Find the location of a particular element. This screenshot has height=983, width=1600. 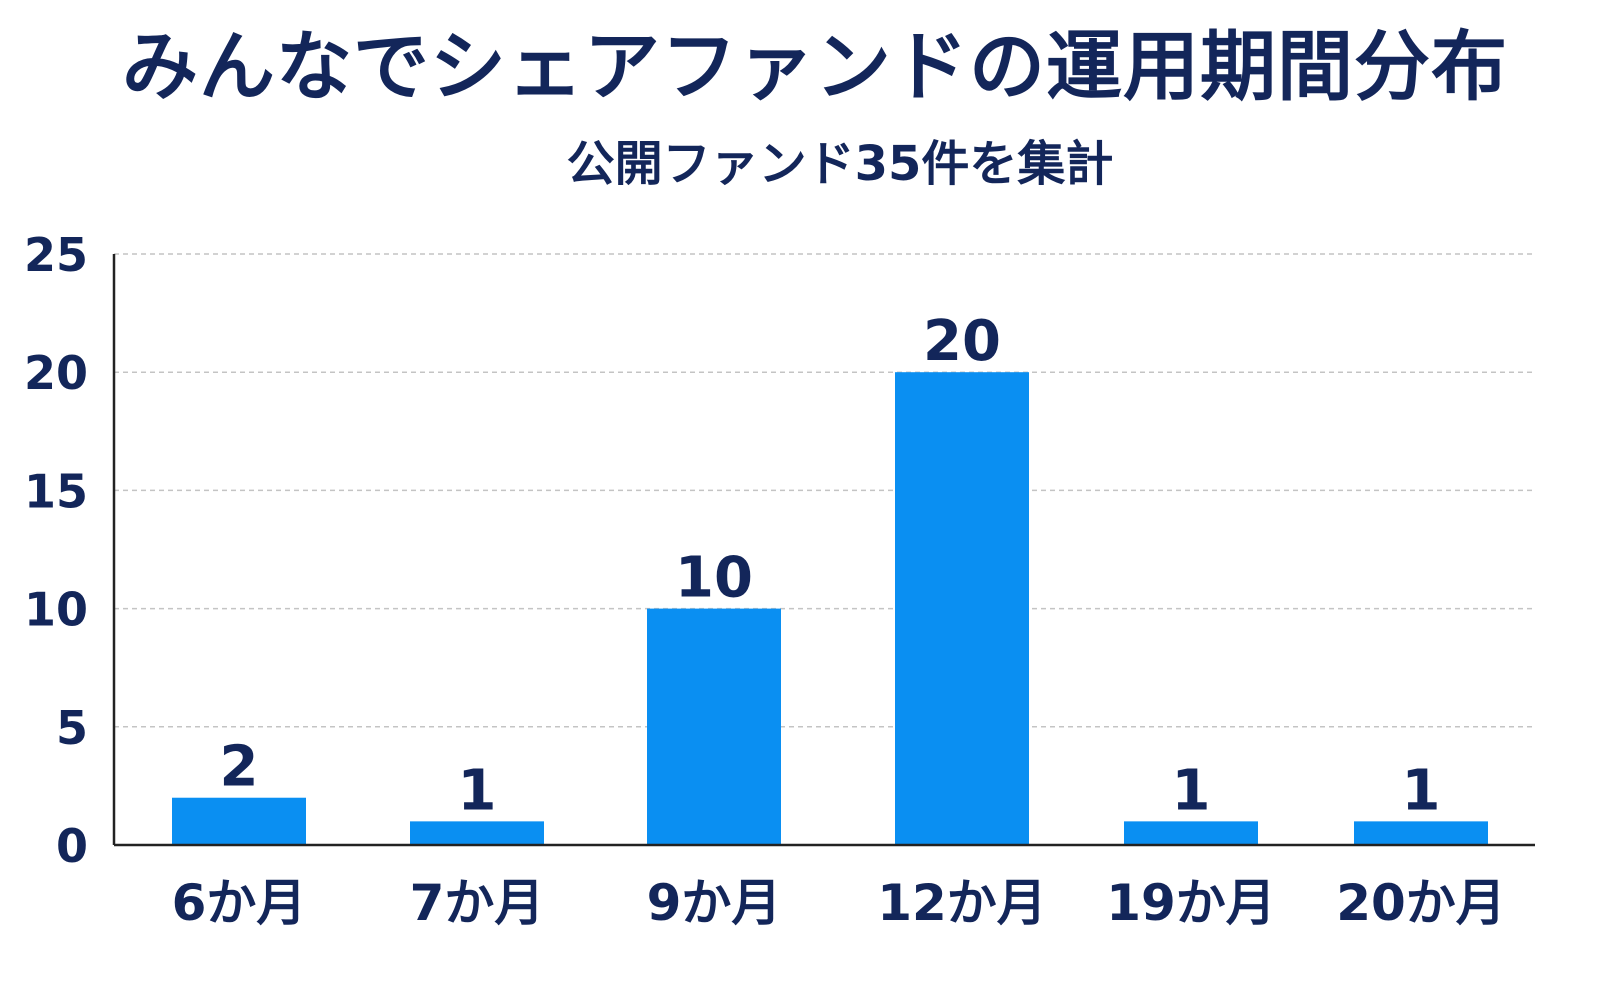

data-label: 2 is located at coordinates (239, 767).